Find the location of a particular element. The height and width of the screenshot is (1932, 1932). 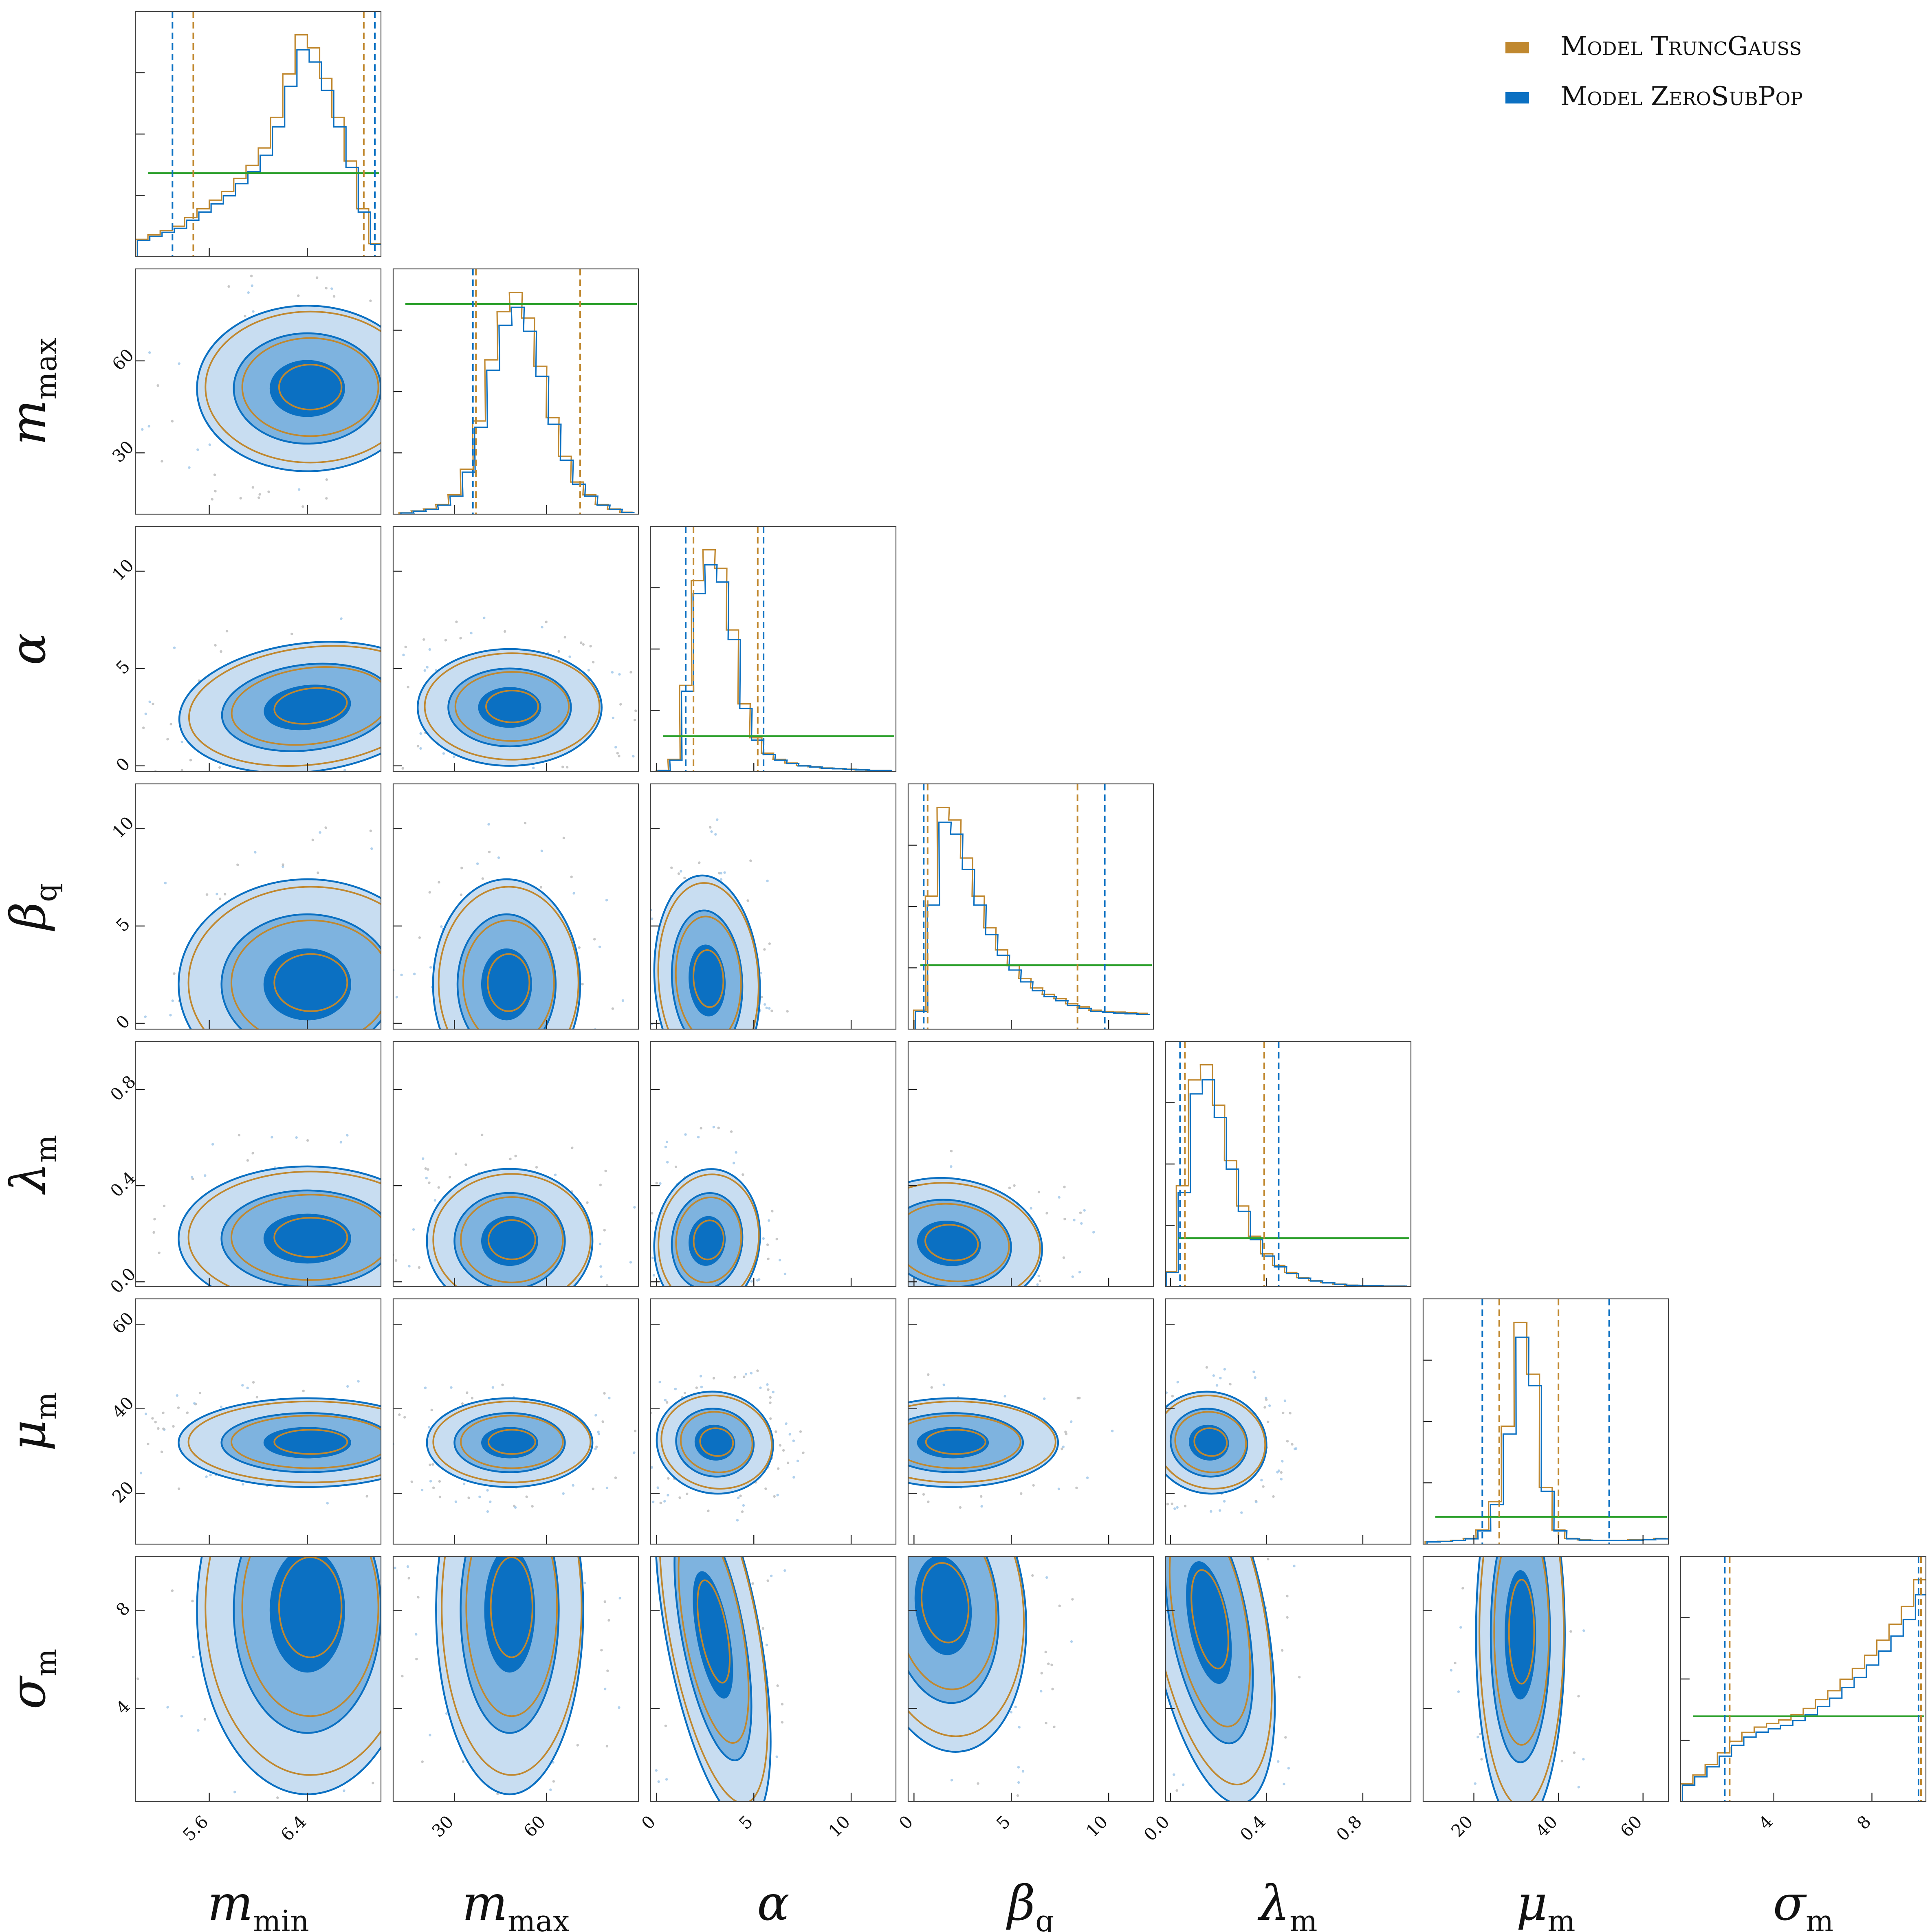

yticklabel-mu_m: 20 is located at coordinates (123, 1492).